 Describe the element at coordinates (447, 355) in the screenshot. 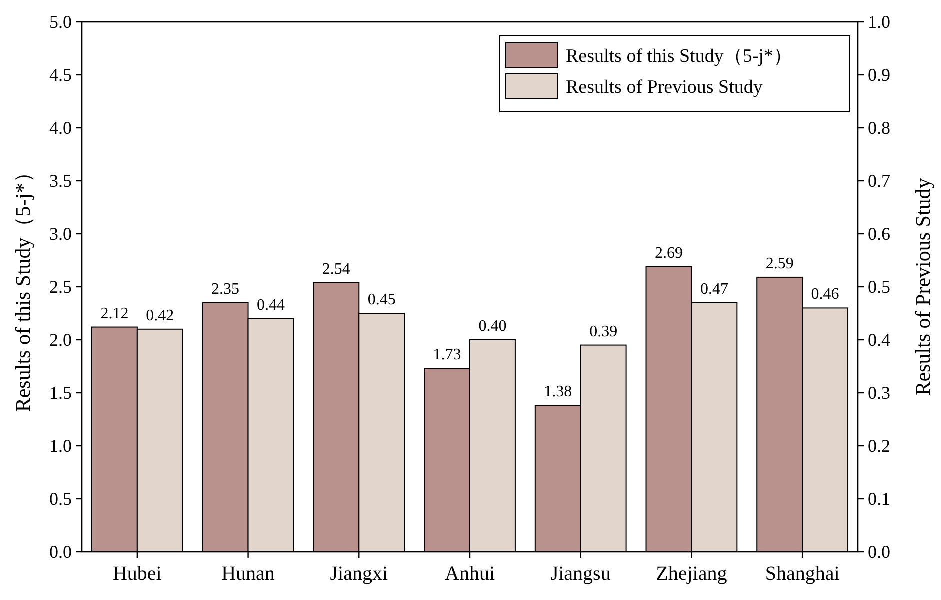

I see `data-label: 1.73` at that location.